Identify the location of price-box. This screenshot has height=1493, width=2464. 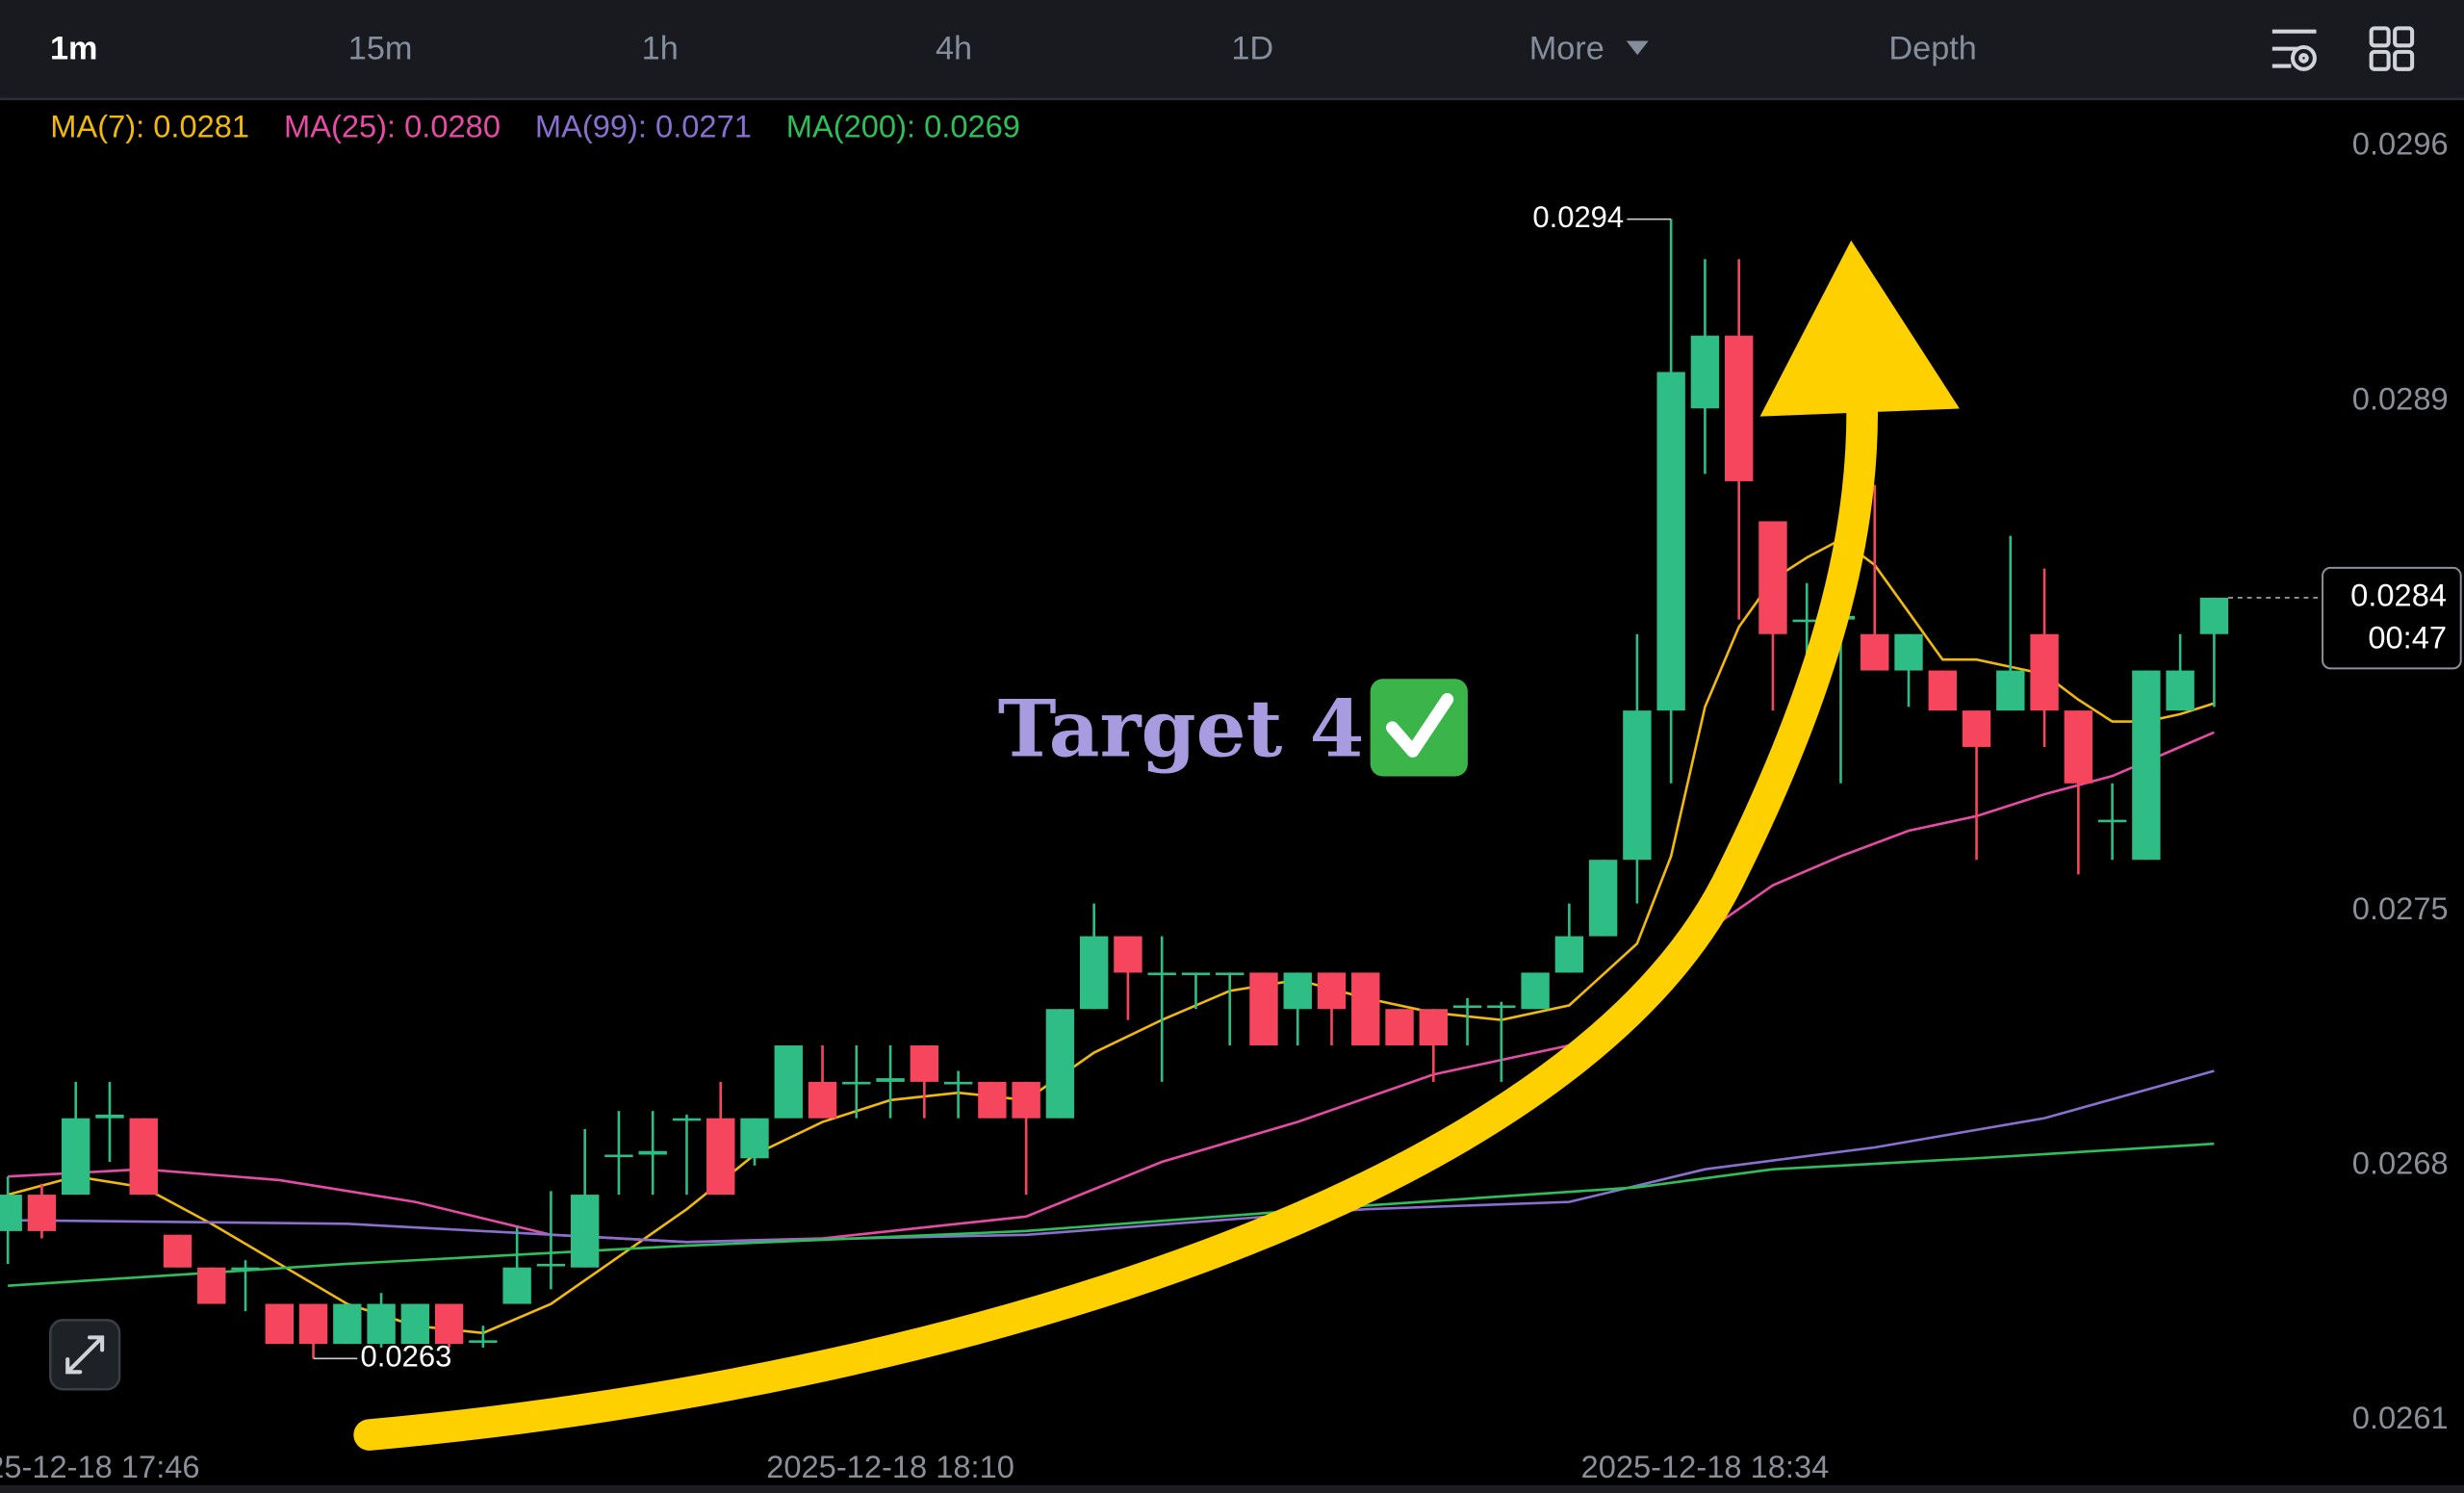
(2392, 618).